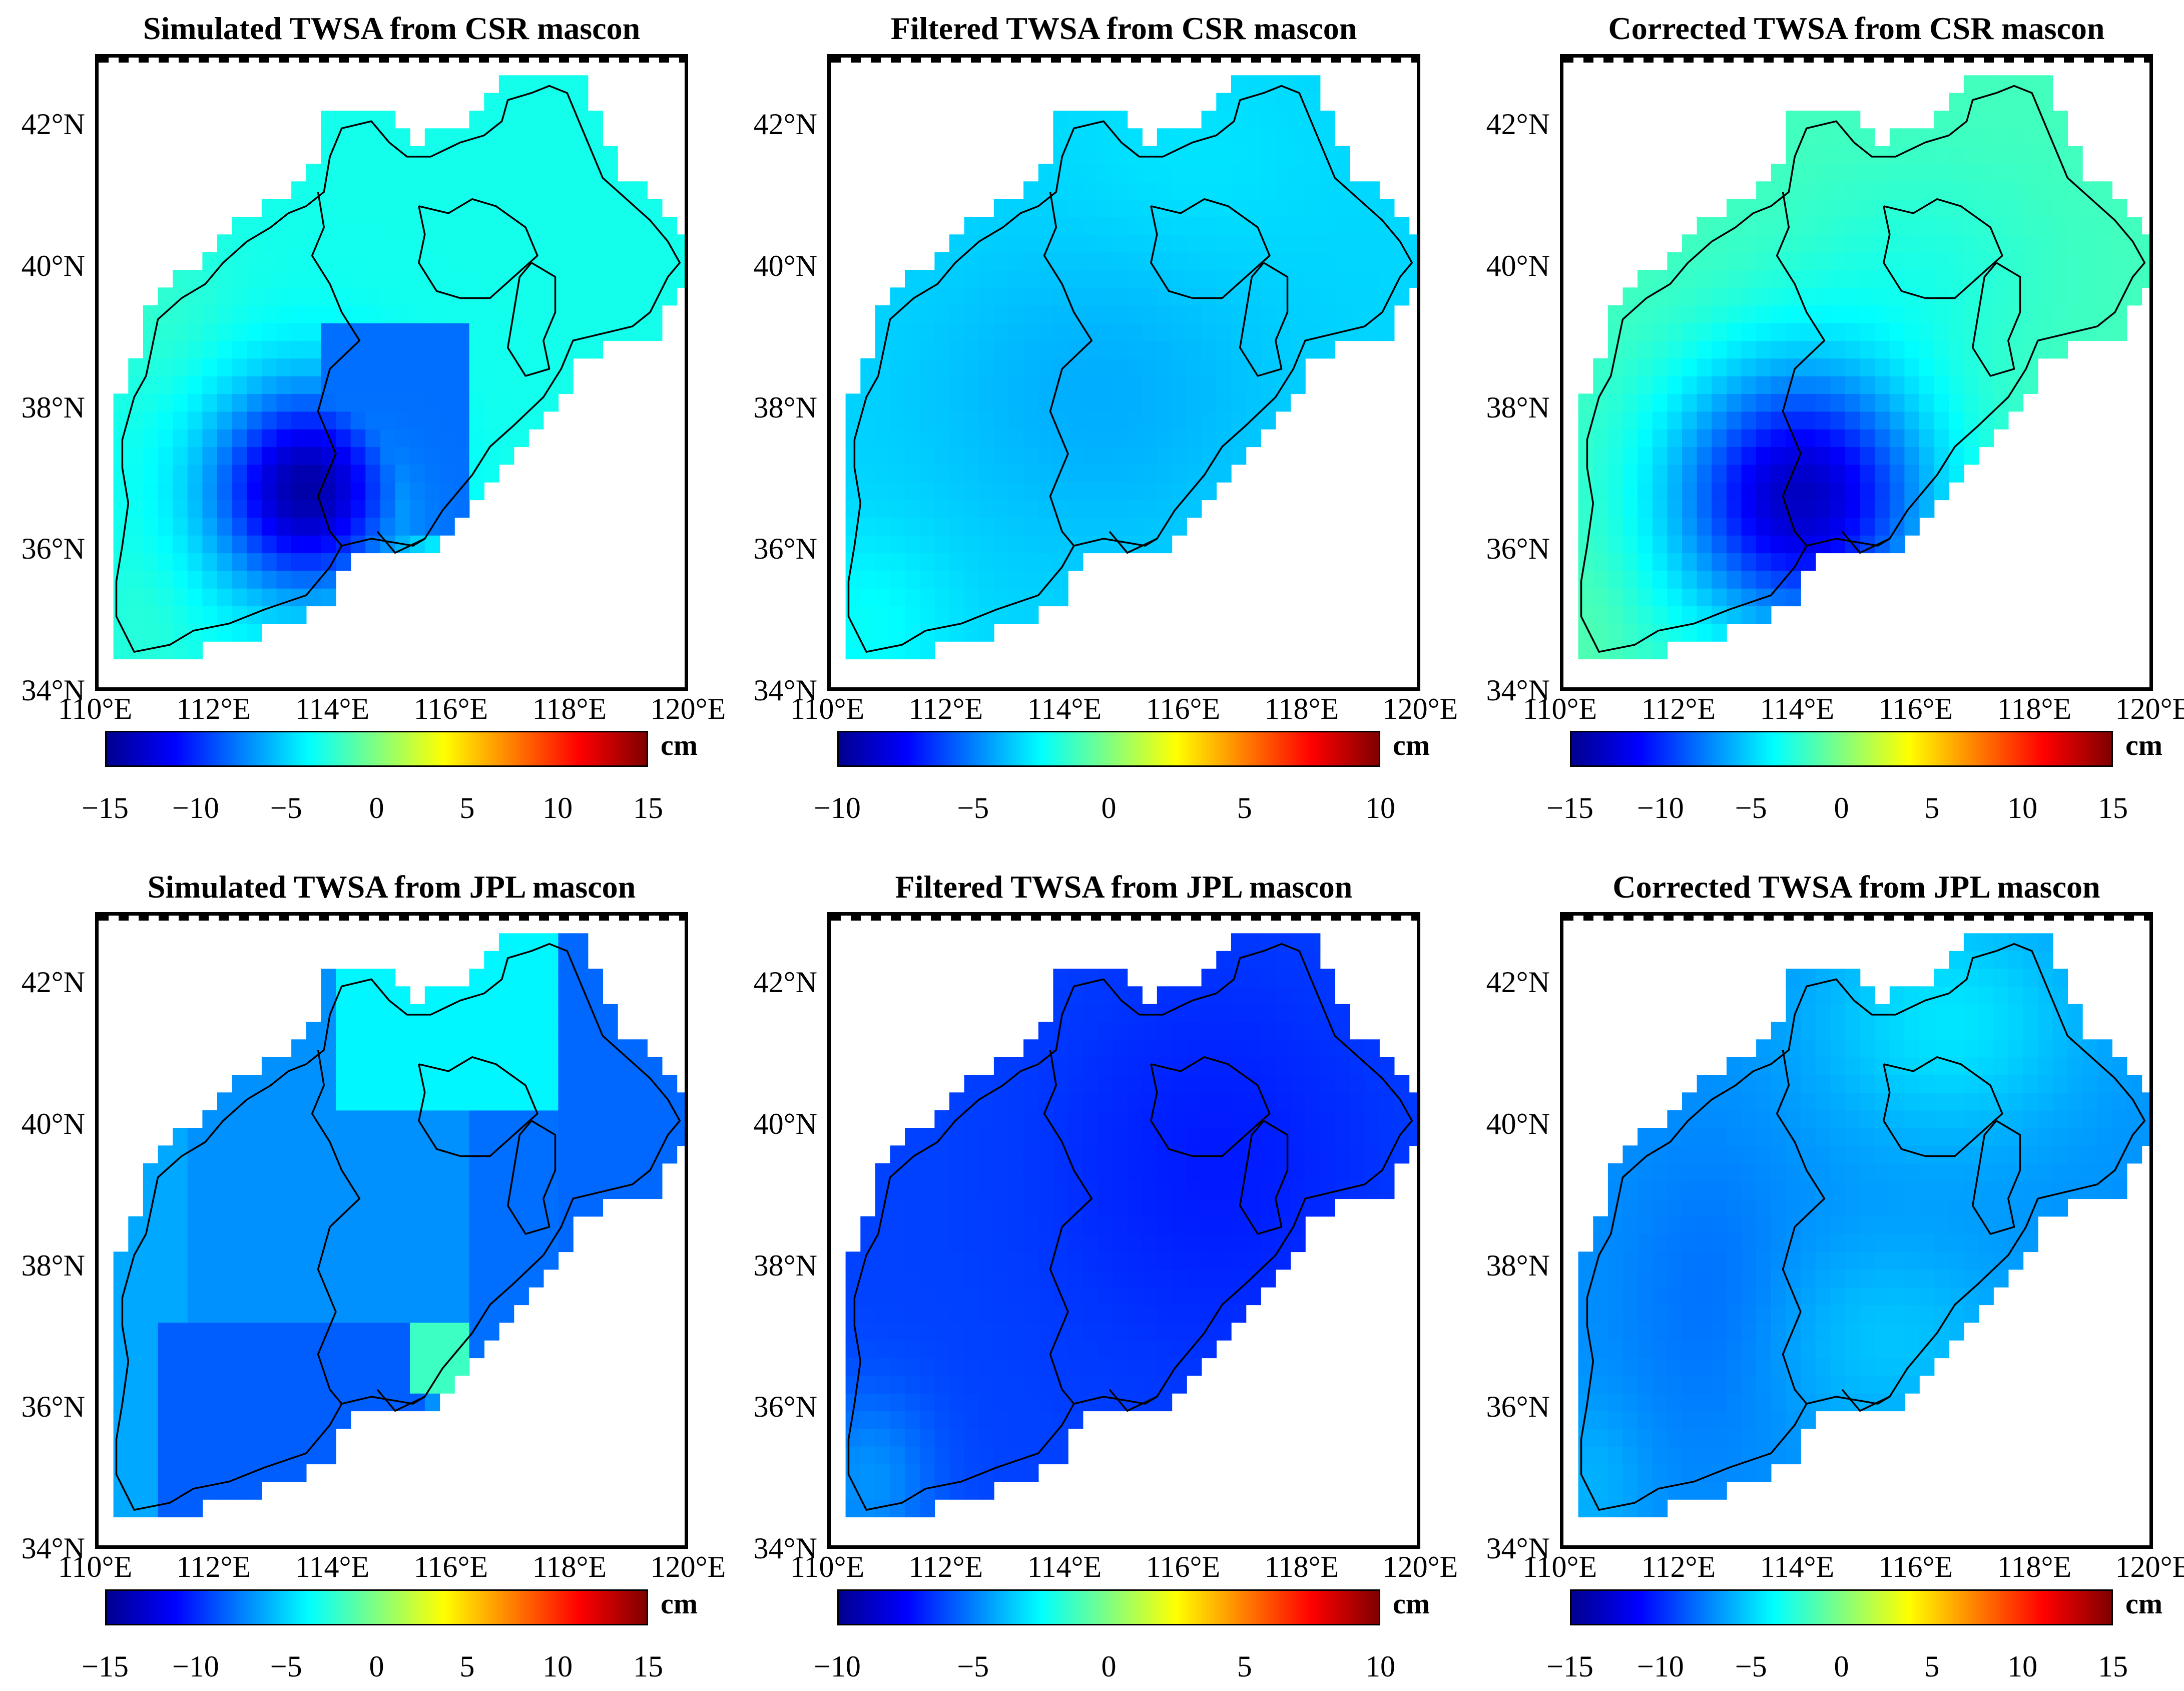  I want to click on latitude-label: 42°N, so click(53, 124).